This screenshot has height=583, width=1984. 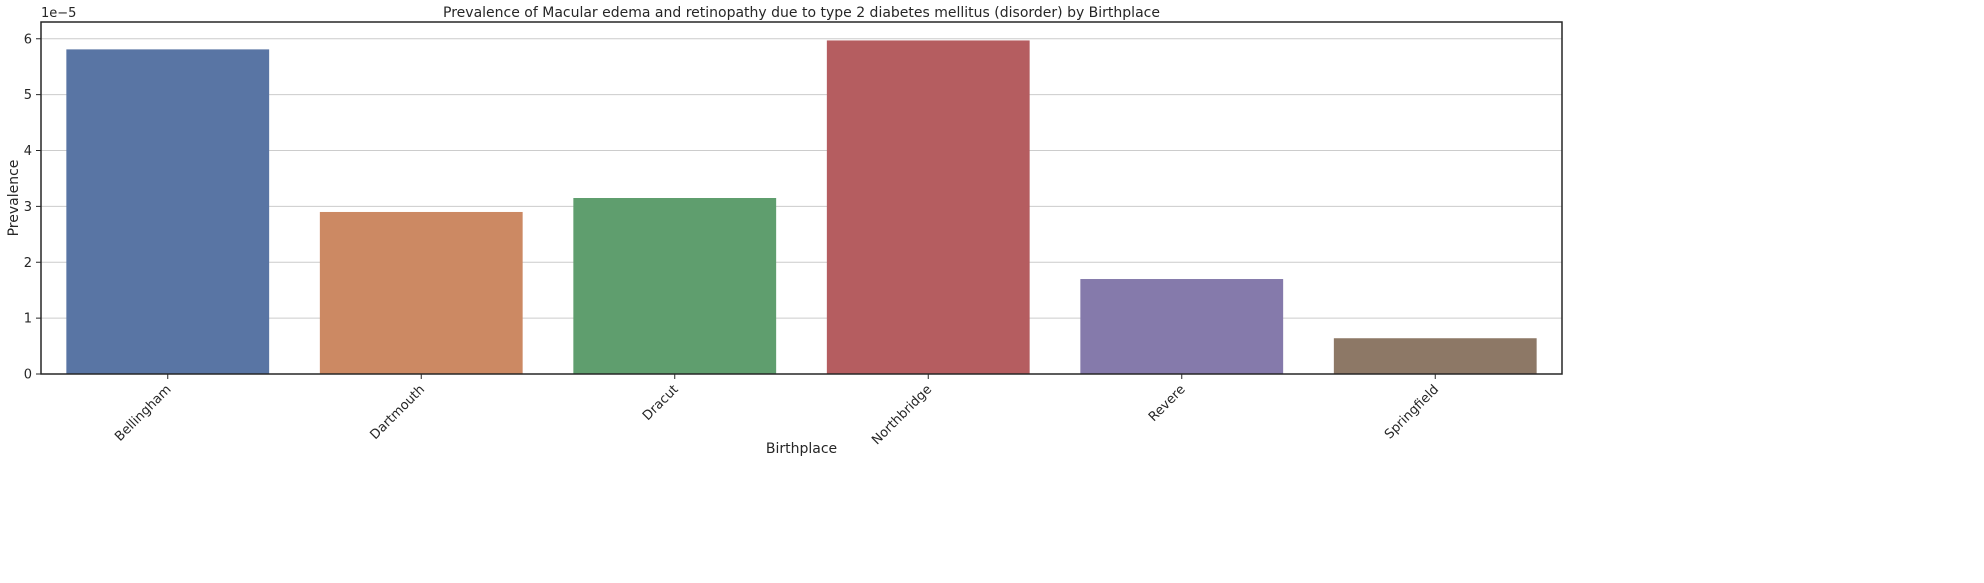 I want to click on y-tick-label: 4, so click(x=28, y=151).